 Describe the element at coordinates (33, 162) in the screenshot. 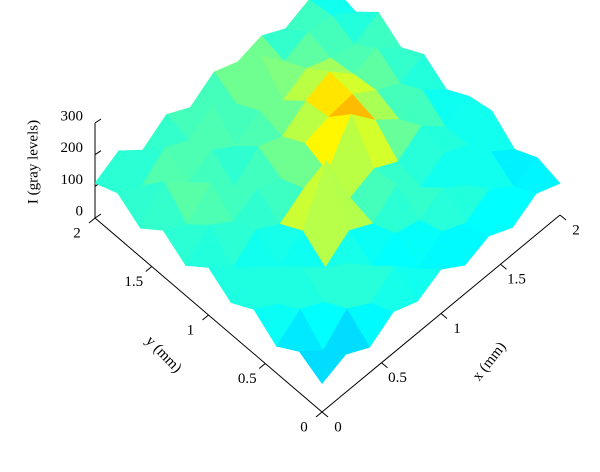

I see `z-axis-label: I (gray levels)` at that location.